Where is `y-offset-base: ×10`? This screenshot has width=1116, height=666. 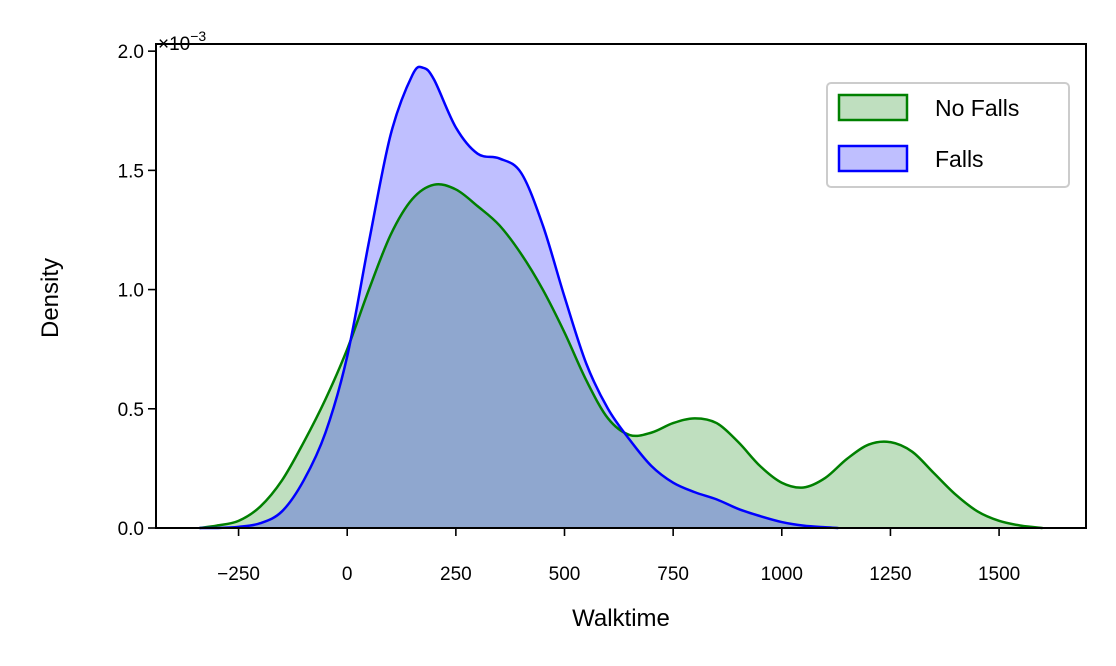
y-offset-base: ×10 is located at coordinates (174, 44).